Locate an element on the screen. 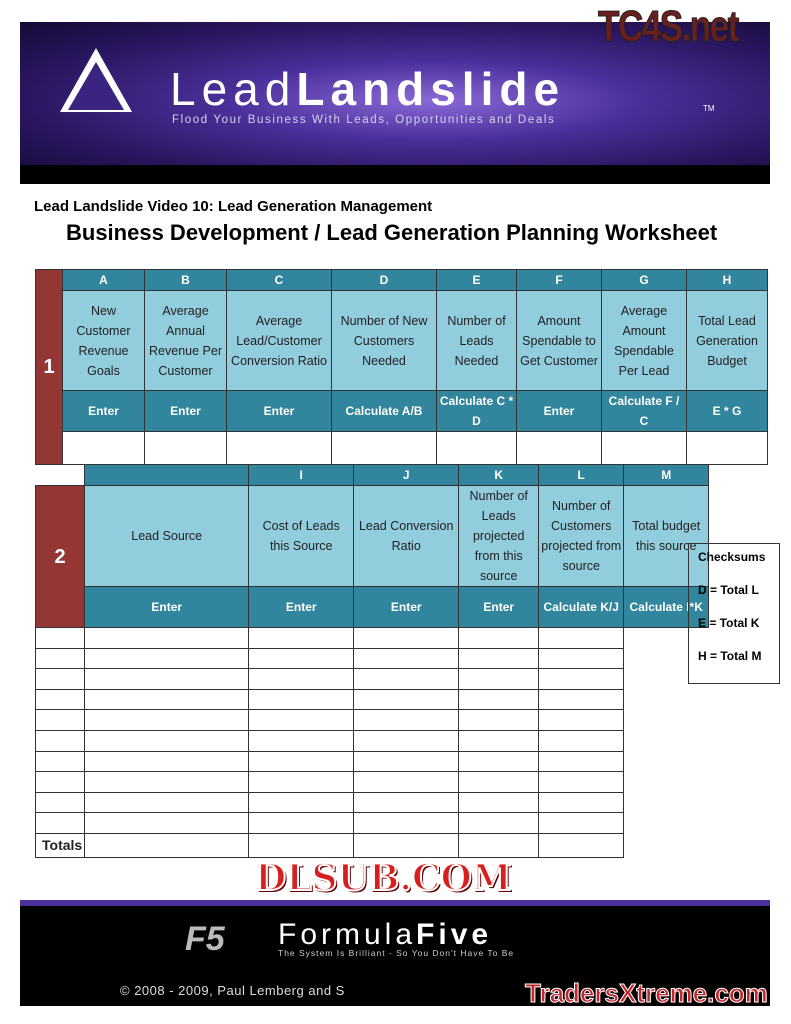  column-action: Calculate A/B is located at coordinates (384, 411).